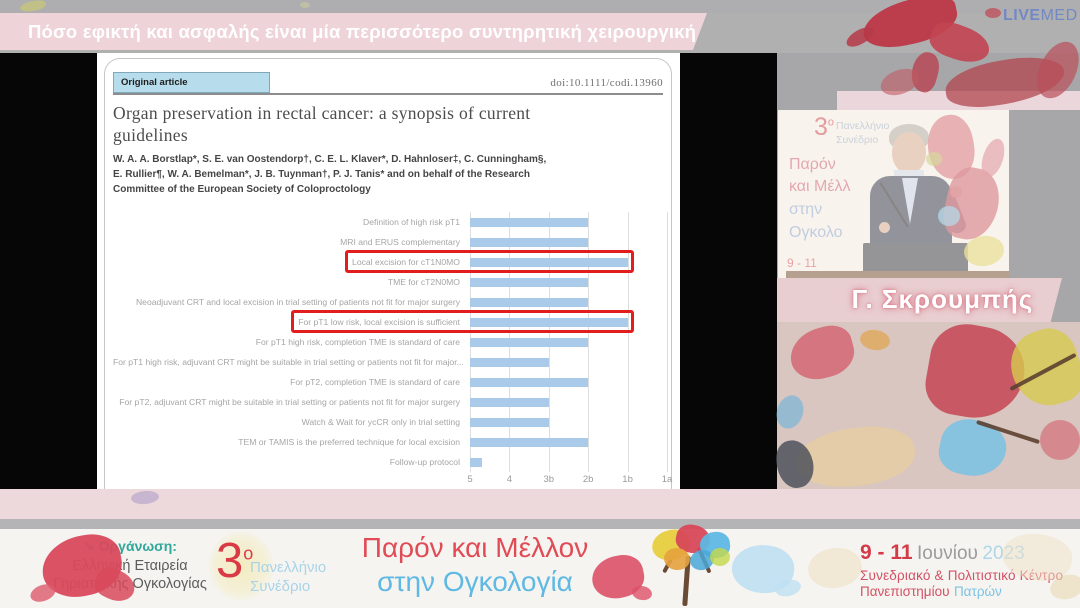  I want to click on speaker-name-band: Γ. Σκρουμπής, so click(919, 300).